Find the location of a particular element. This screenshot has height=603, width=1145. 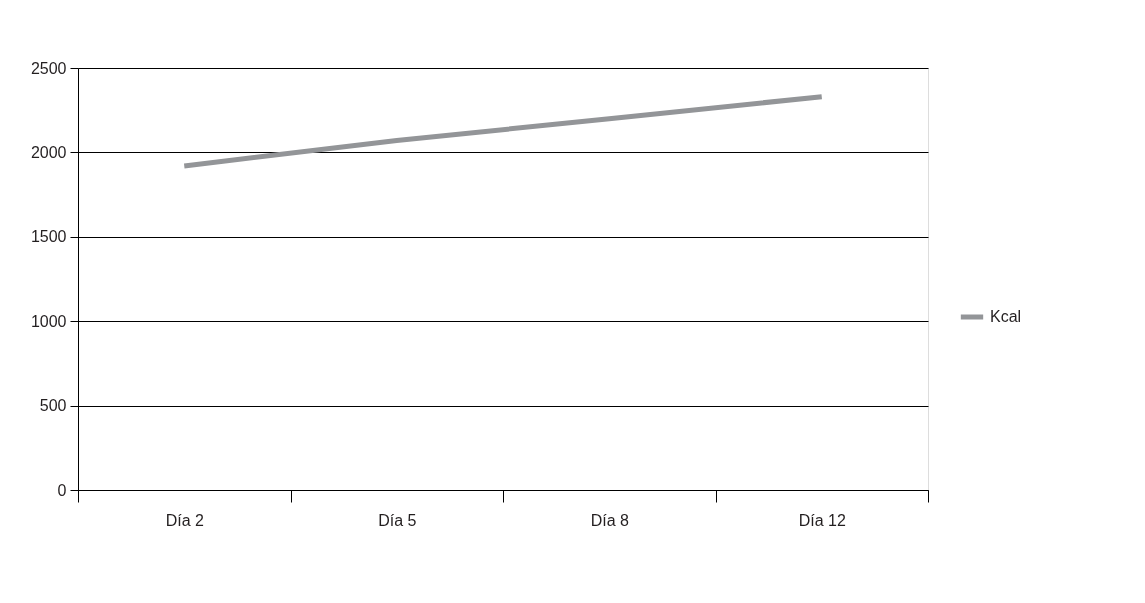

x-tick-label: Día 2 is located at coordinates (184, 520).